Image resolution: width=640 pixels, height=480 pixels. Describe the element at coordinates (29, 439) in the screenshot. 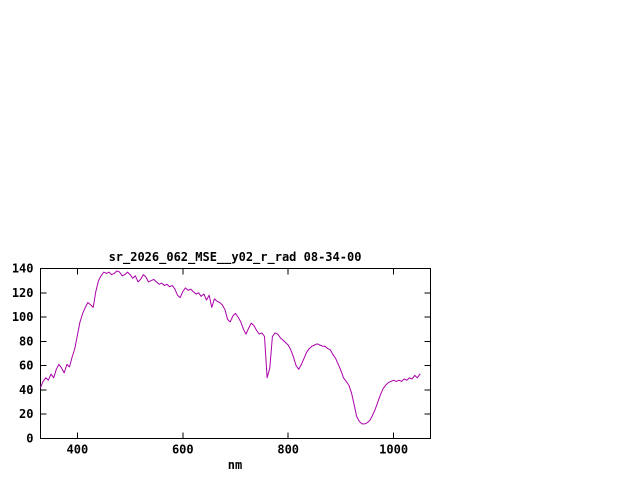

I see `y-tick-label: 0` at that location.